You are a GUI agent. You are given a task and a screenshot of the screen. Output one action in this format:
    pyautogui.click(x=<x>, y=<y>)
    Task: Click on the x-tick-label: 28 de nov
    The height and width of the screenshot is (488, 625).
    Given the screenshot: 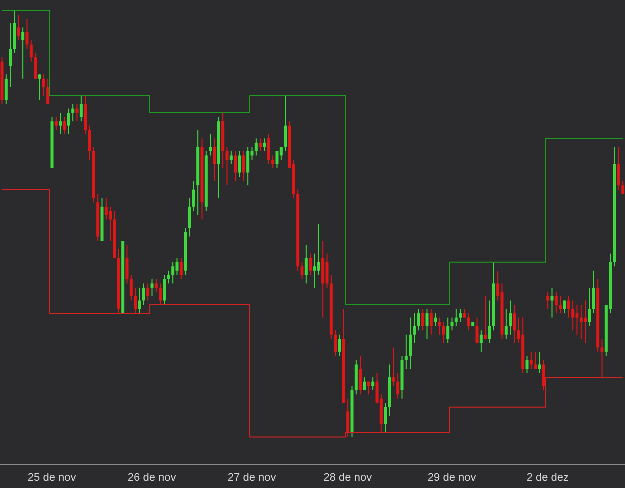 What is the action you would take?
    pyautogui.click(x=348, y=478)
    